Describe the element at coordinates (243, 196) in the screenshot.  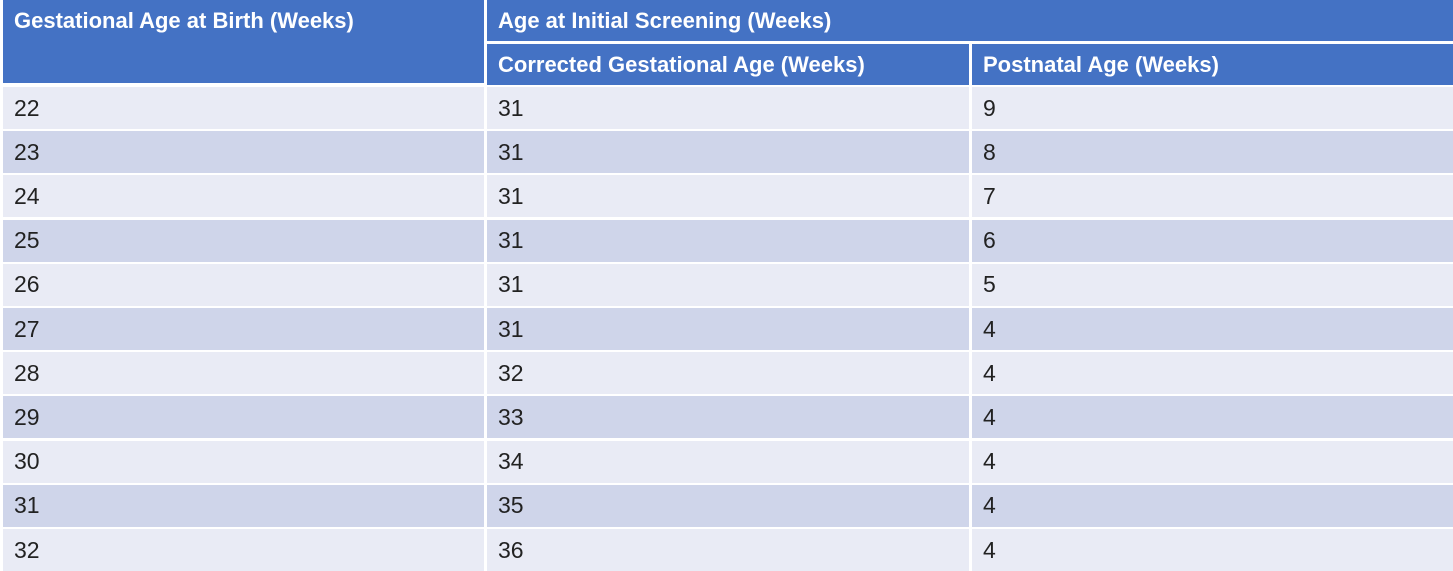
I see `cell-gestational-age: 24` at that location.